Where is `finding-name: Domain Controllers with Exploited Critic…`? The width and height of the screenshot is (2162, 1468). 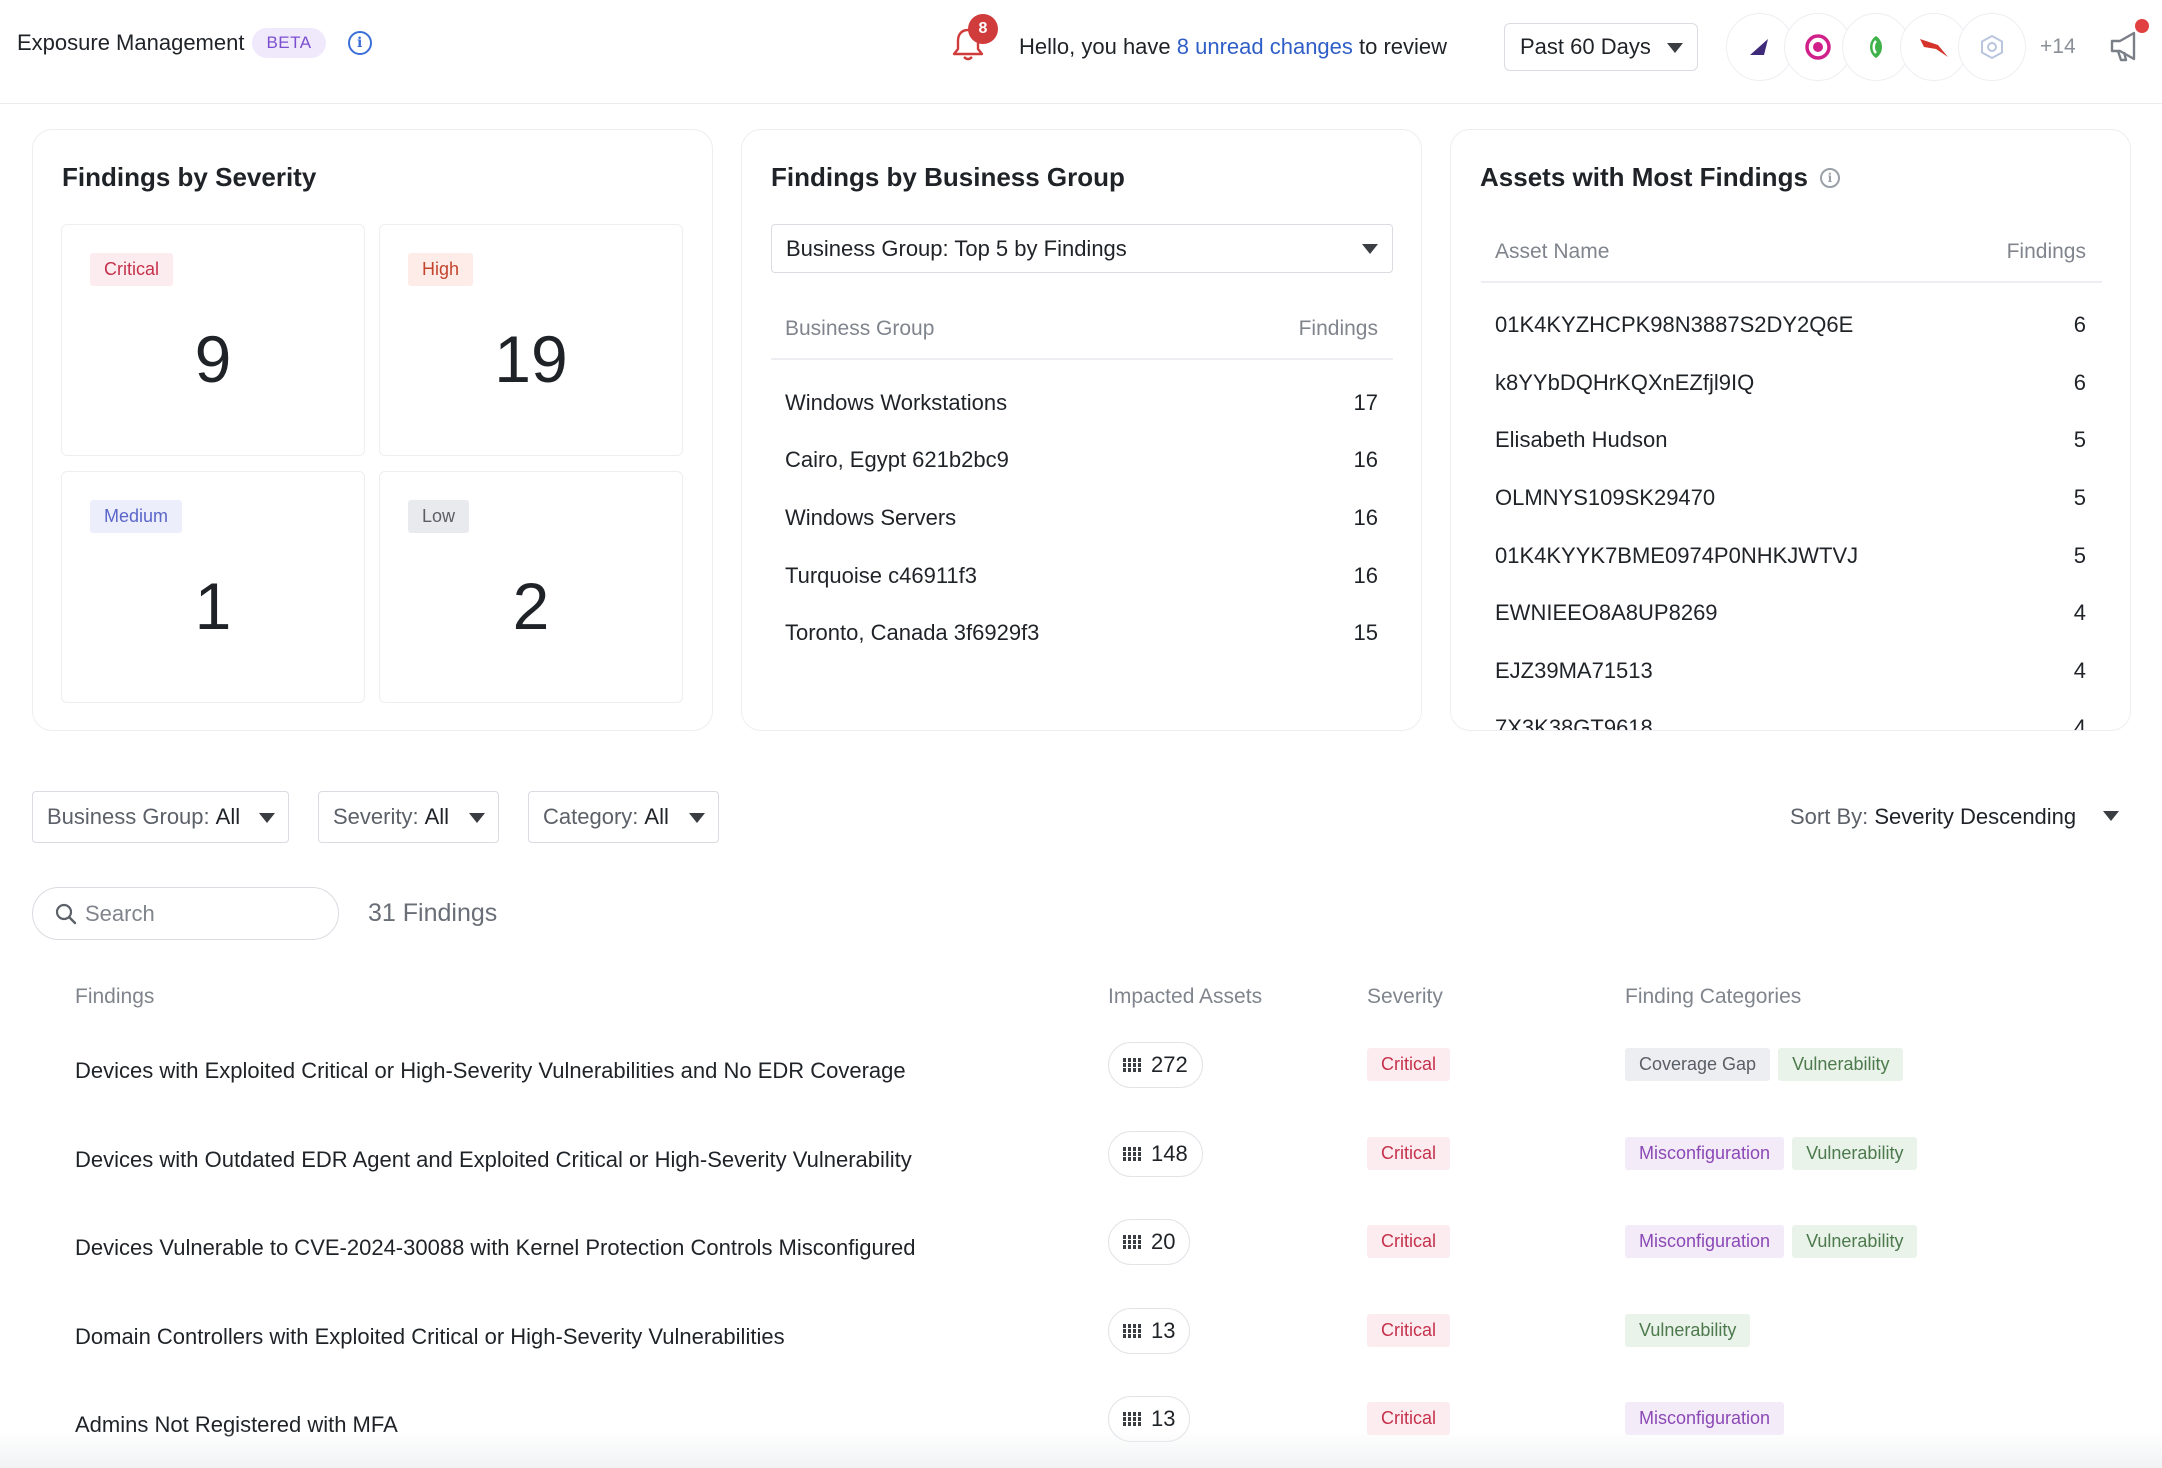 finding-name: Domain Controllers with Exploited Critic… is located at coordinates (430, 1336).